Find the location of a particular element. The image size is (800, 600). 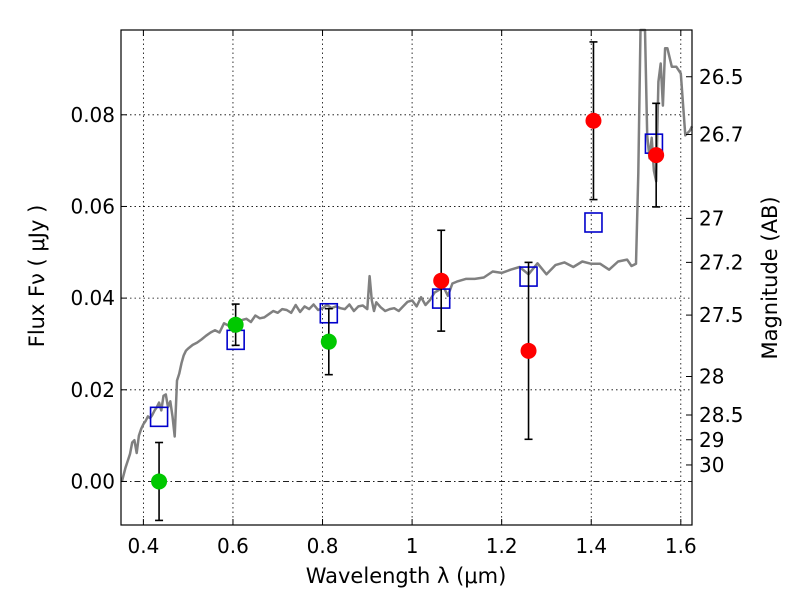

x-tick-label: 1 is located at coordinates (412, 546).